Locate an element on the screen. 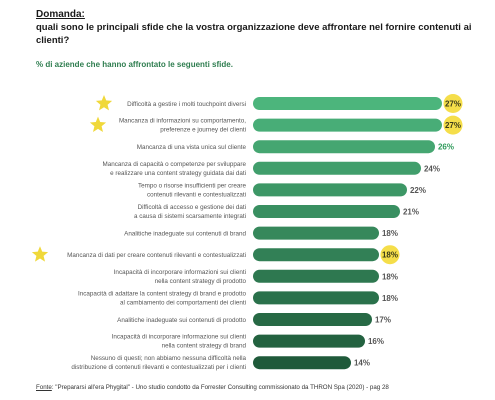 This screenshot has height=400, width=495. question-label: Domanda: is located at coordinates (60, 14).